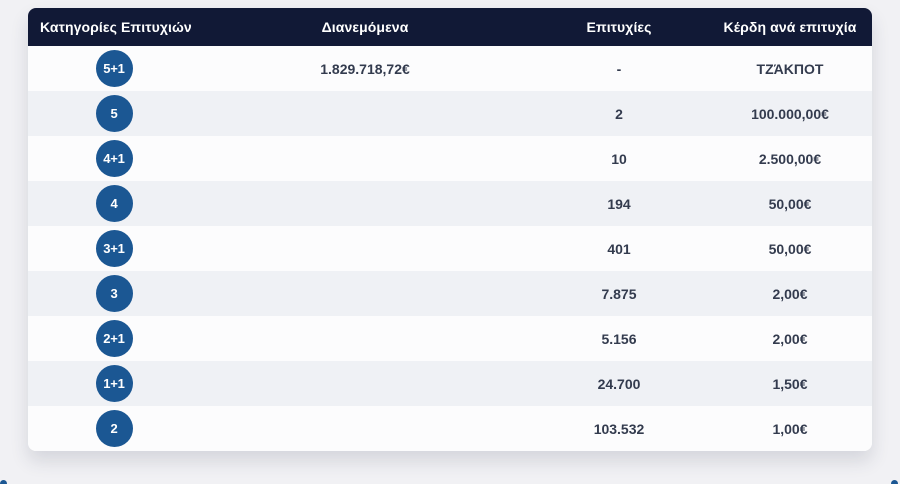 The height and width of the screenshot is (484, 900). What do you see at coordinates (790, 27) in the screenshot?
I see `column-header-prize: Κέρδη ανά επιτυχία` at bounding box center [790, 27].